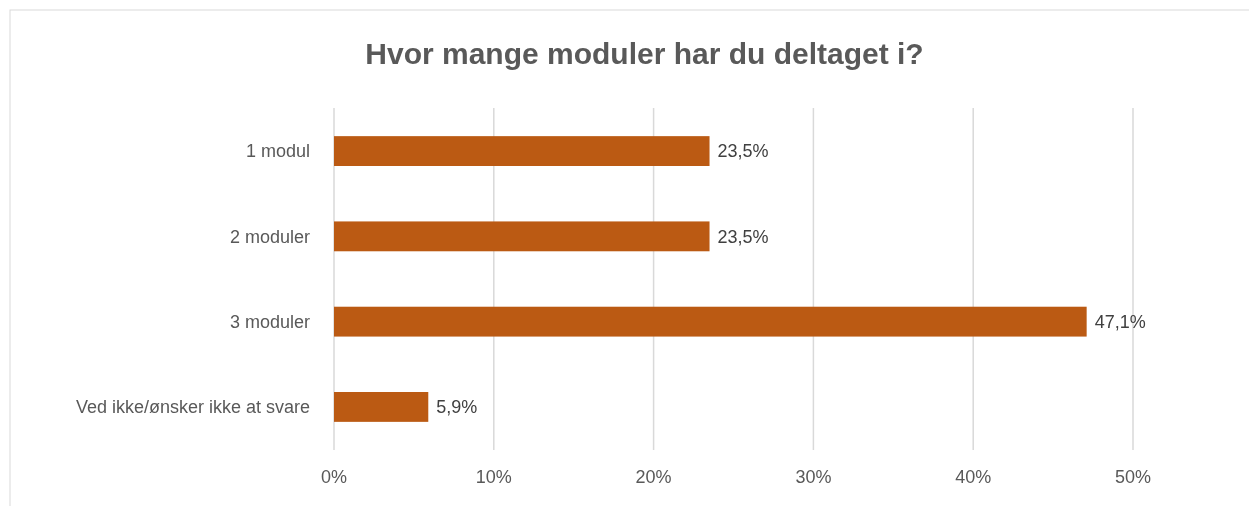 This screenshot has width=1249, height=506. I want to click on x-tick-label: 20%, so click(653, 477).